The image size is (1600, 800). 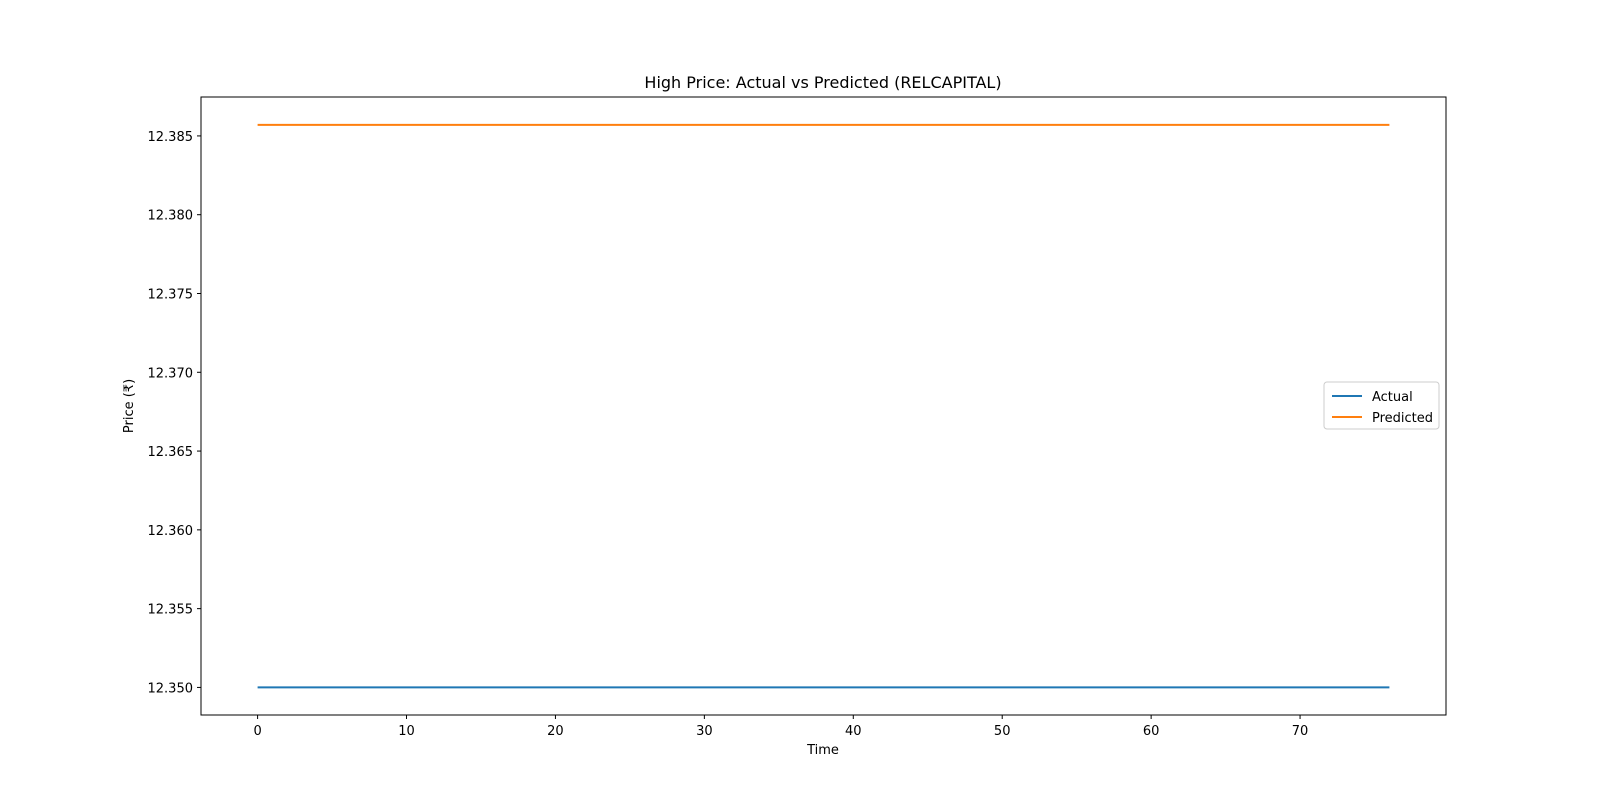 What do you see at coordinates (171, 137) in the screenshot?
I see `y-tick-label: 12.385` at bounding box center [171, 137].